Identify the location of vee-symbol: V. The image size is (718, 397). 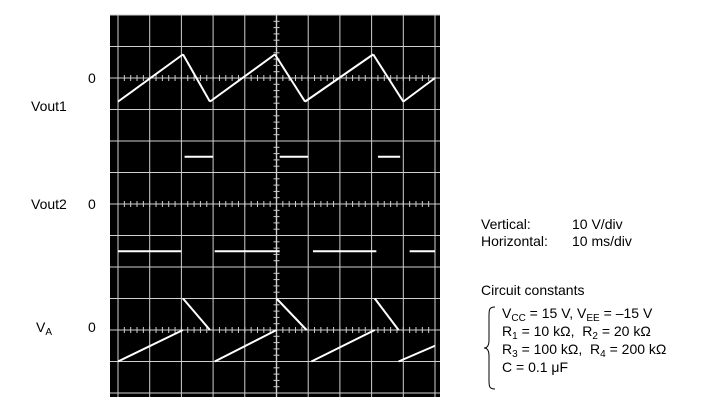
(582, 313).